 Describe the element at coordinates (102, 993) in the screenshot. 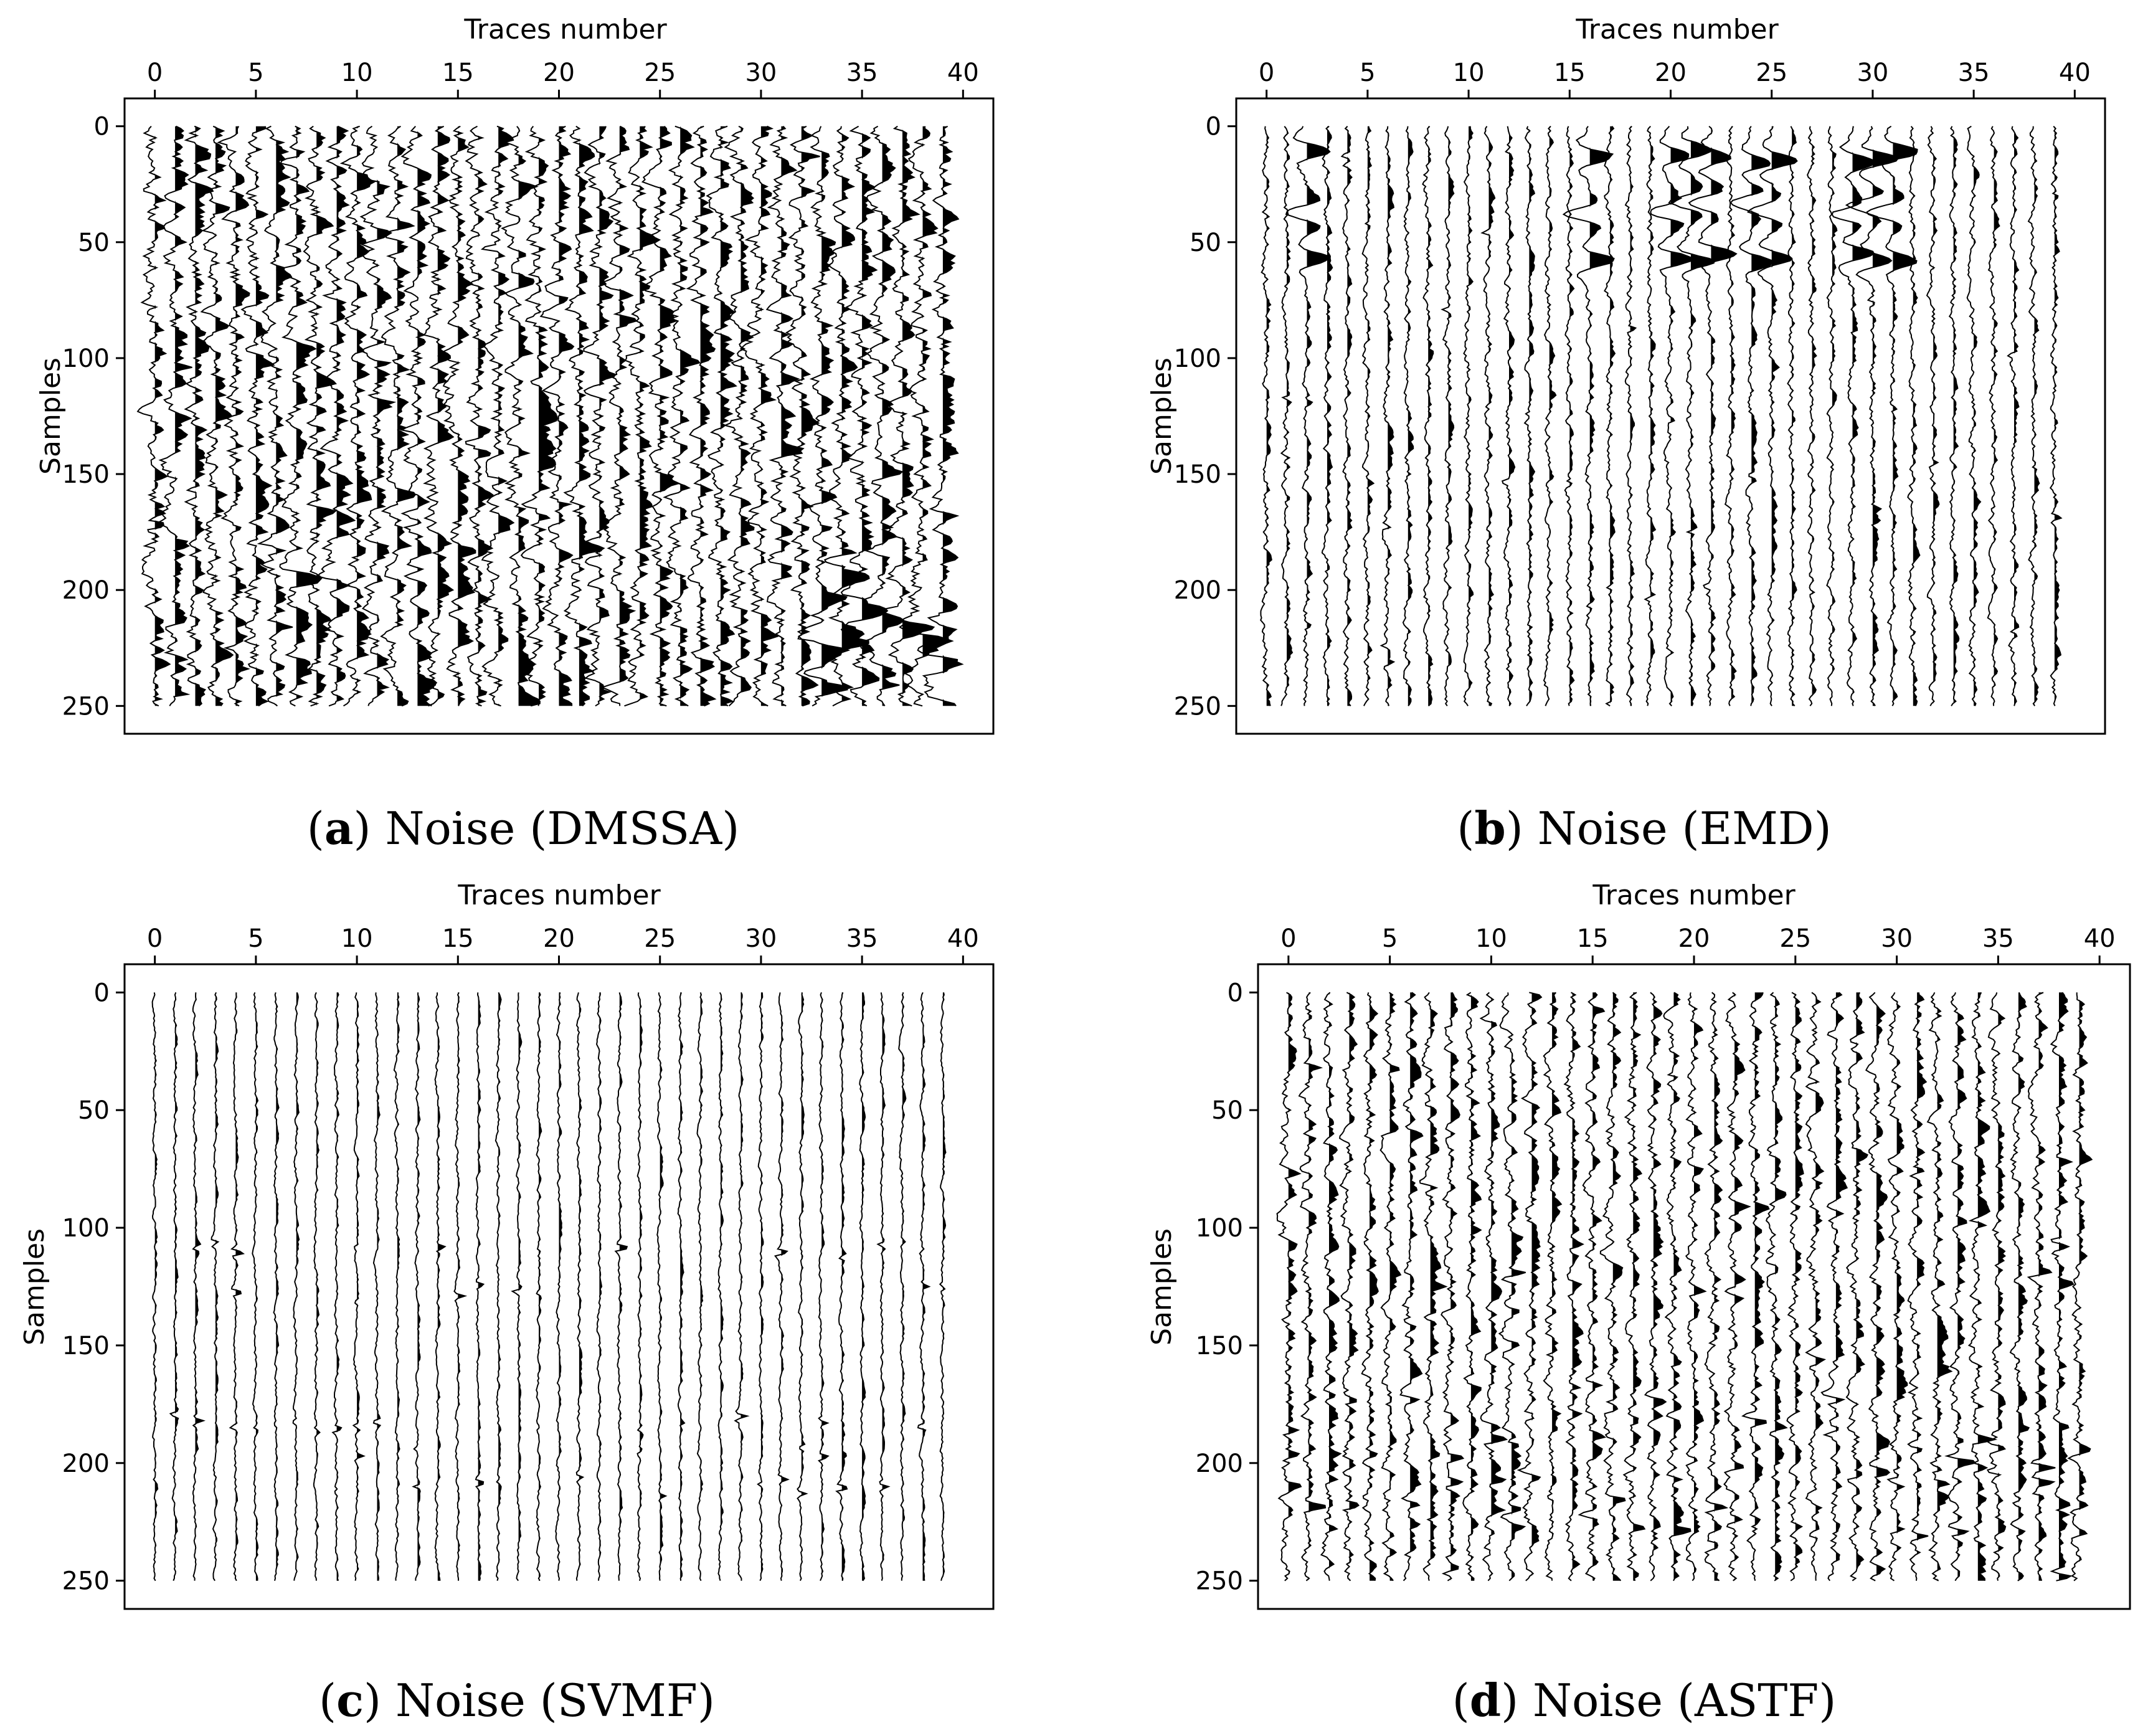

I see `y-tick-label: 0` at that location.